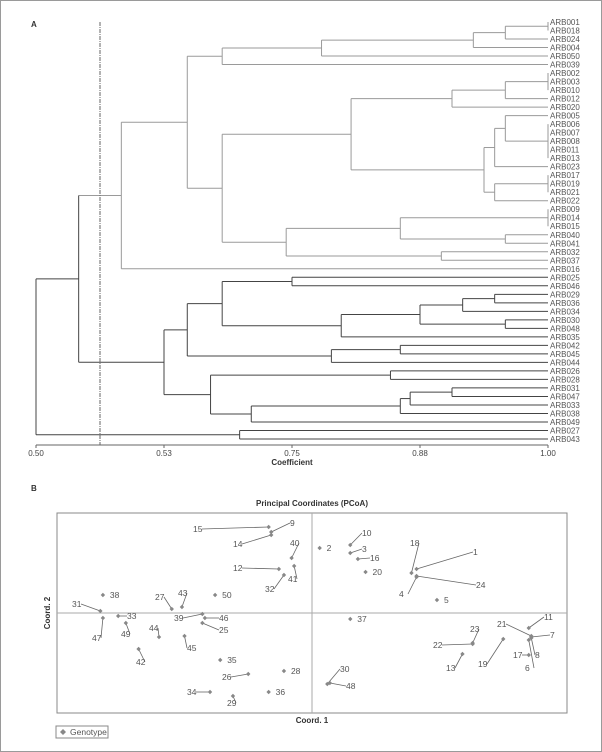  Describe the element at coordinates (565, 65) in the screenshot. I see `leaf-label-arb039: ARB039` at that location.